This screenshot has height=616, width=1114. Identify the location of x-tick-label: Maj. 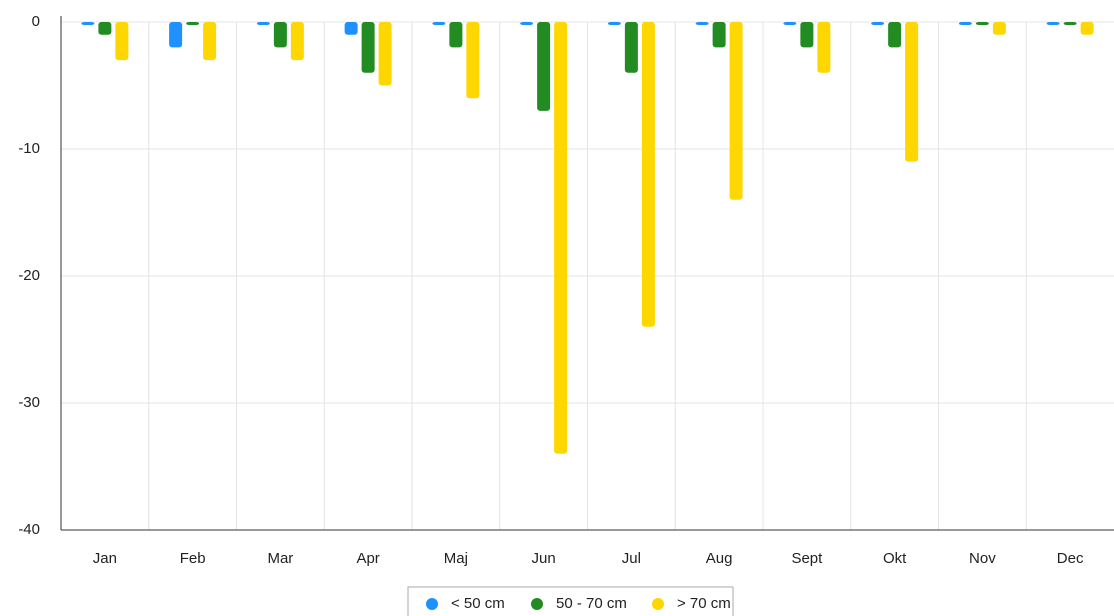
(456, 558).